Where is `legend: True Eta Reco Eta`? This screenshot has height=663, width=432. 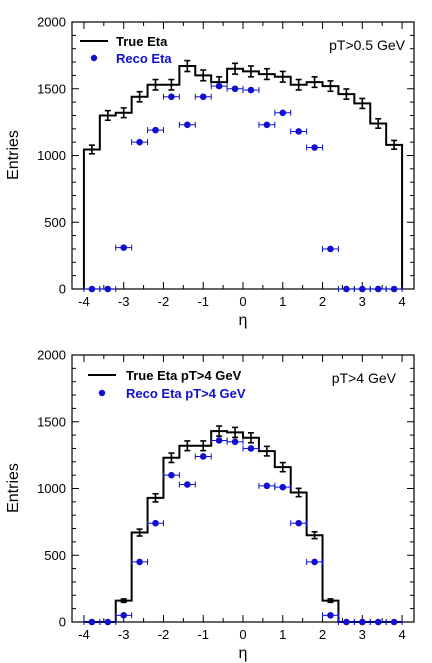 legend: True Eta Reco Eta is located at coordinates (126, 50).